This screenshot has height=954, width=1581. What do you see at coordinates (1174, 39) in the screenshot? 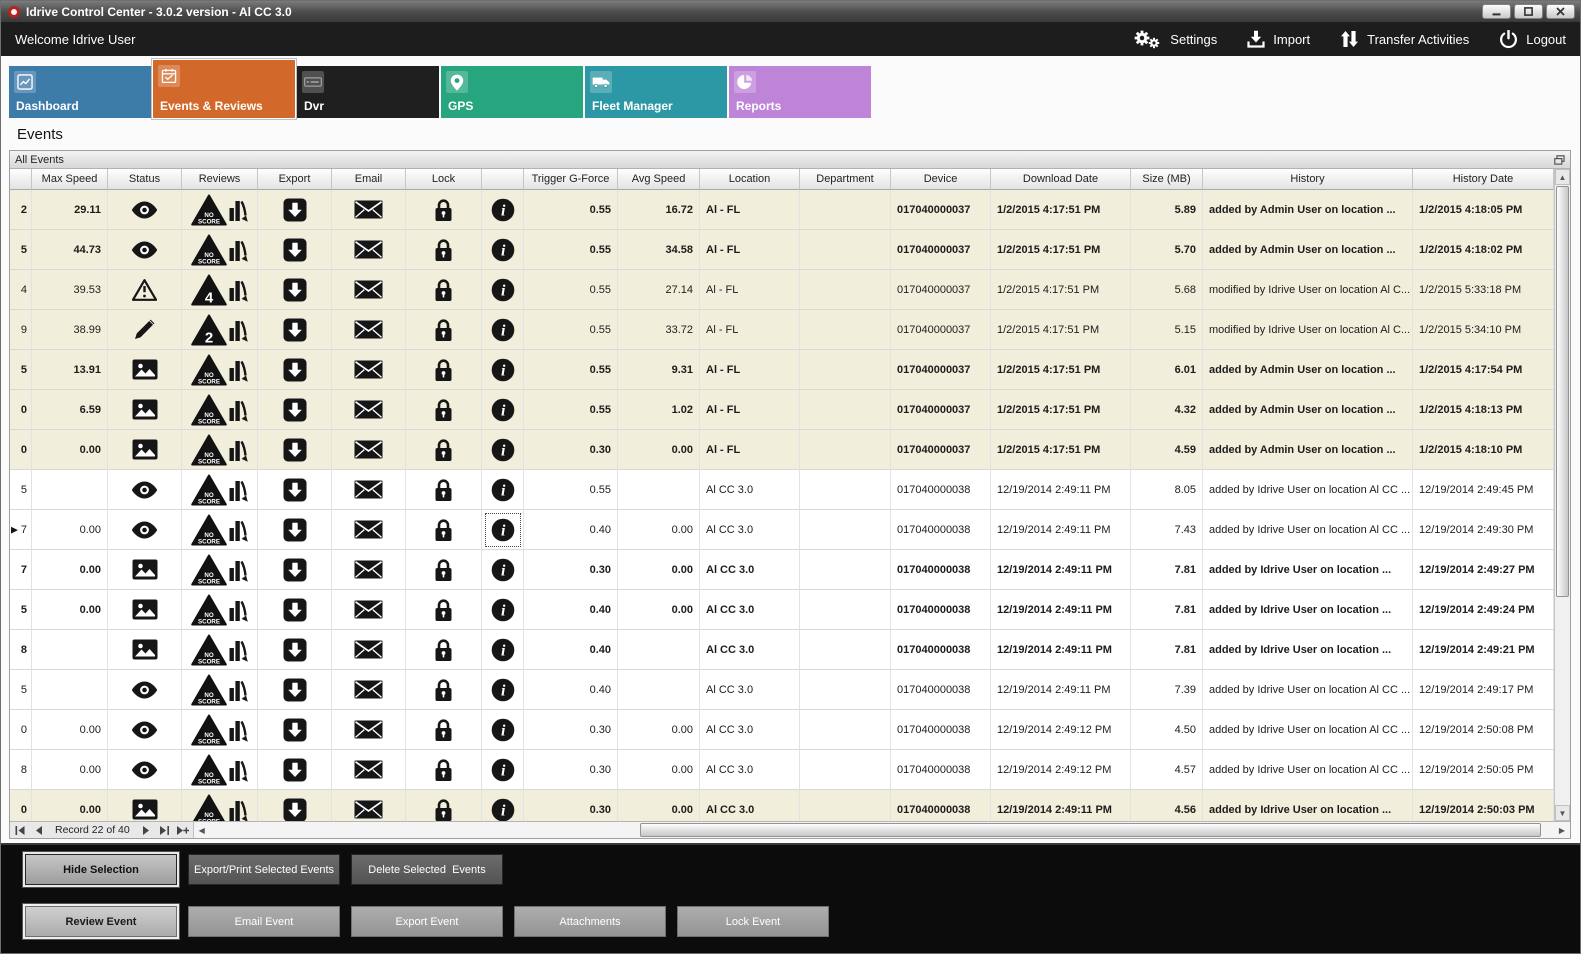
I see `topbar-action-settings: Settings` at bounding box center [1174, 39].